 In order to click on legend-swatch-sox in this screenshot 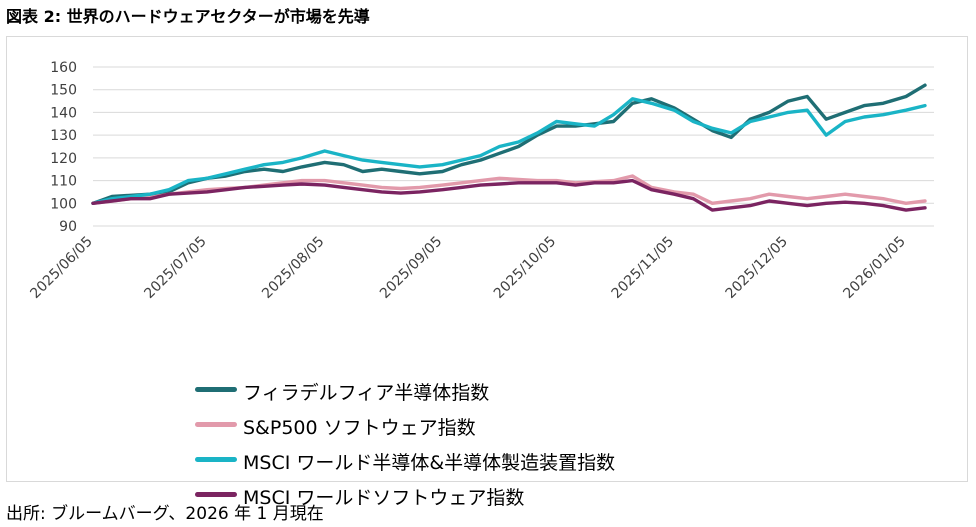, I will do `click(216, 389)`.